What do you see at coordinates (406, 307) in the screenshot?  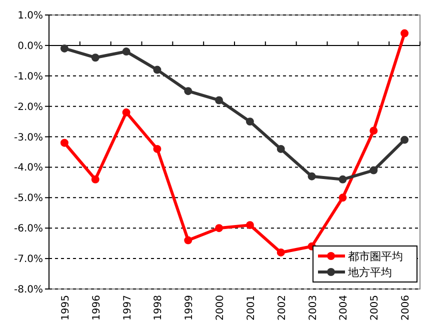 I see `x-tick-label: 2006` at bounding box center [406, 307].